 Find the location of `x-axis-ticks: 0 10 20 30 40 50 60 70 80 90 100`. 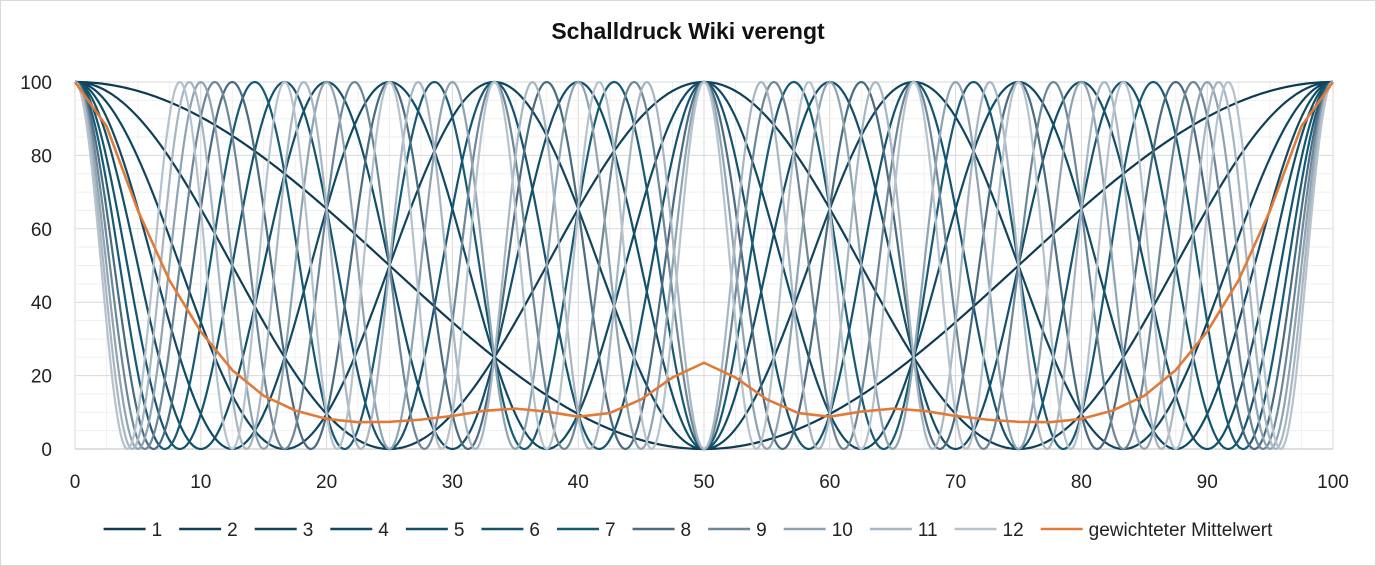

x-axis-ticks: 0 10 20 30 40 50 60 70 80 90 100 is located at coordinates (709, 482).